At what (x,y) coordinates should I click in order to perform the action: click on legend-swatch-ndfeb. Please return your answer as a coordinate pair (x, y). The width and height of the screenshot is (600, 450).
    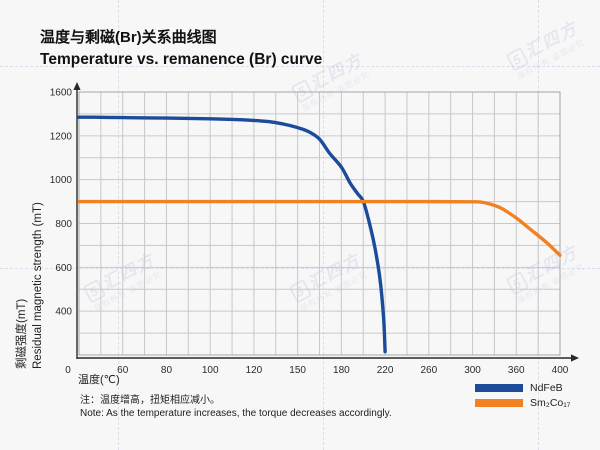
    Looking at the image, I should click on (499, 387).